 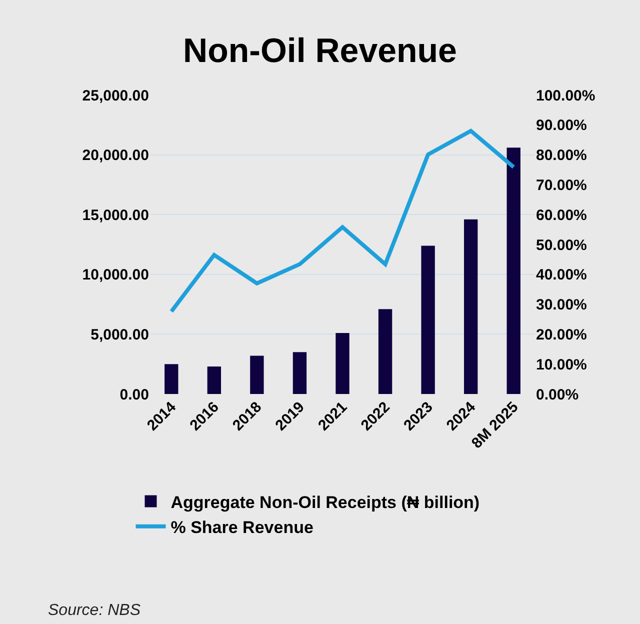 I want to click on legend-label: Aggregate Non-Oil Receipts (₦ billion), so click(x=325, y=502).